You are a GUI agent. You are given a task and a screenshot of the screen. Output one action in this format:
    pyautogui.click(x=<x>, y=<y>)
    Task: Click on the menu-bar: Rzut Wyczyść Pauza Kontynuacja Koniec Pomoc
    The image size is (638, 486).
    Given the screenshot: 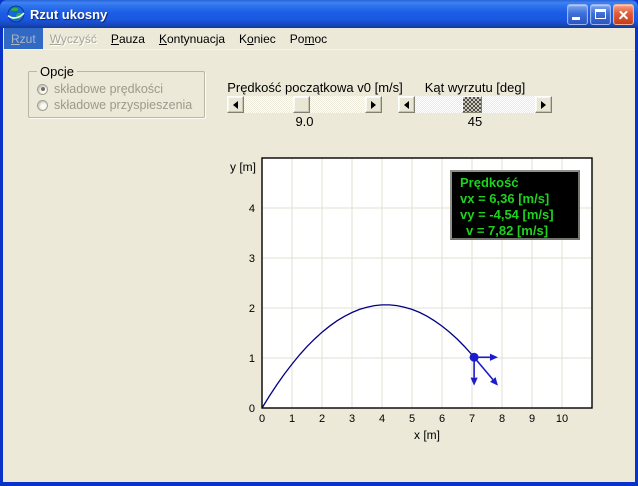 What is the action you would take?
    pyautogui.click(x=319, y=39)
    